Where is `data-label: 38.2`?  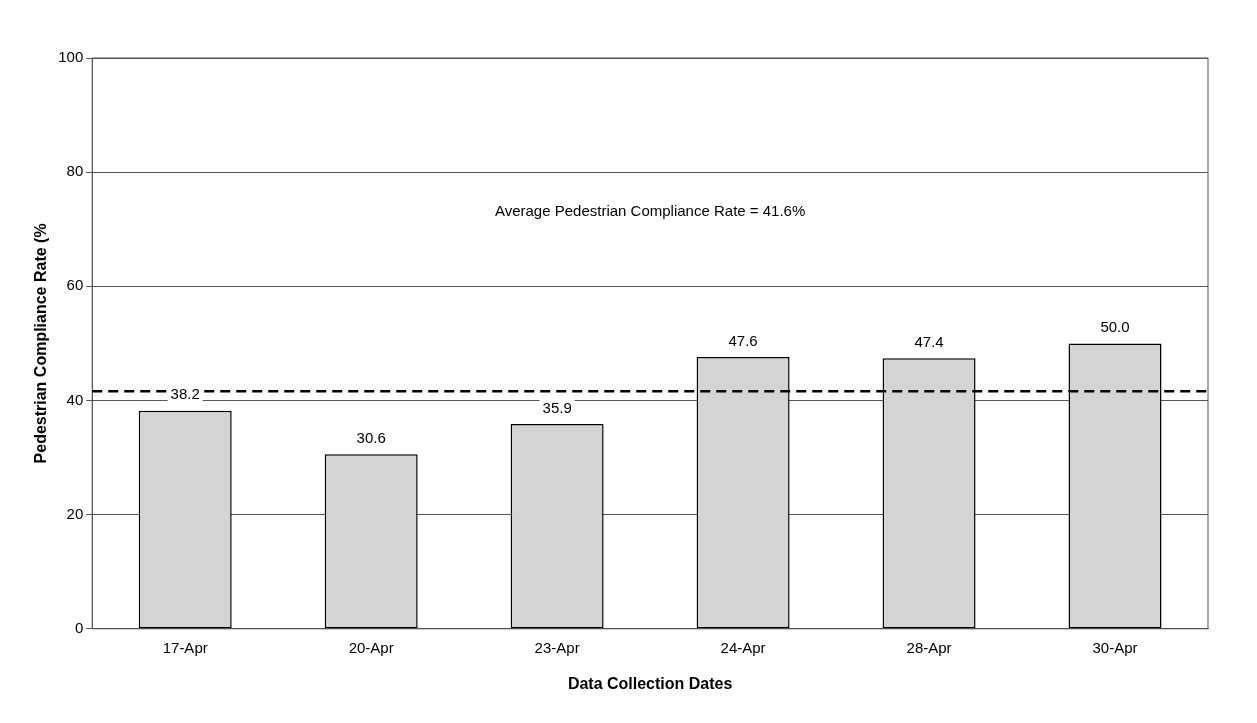 data-label: 38.2 is located at coordinates (185, 394).